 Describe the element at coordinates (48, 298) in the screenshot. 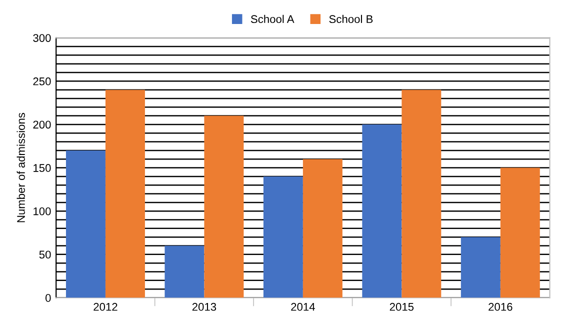

I see `y-tick-label: 0` at that location.